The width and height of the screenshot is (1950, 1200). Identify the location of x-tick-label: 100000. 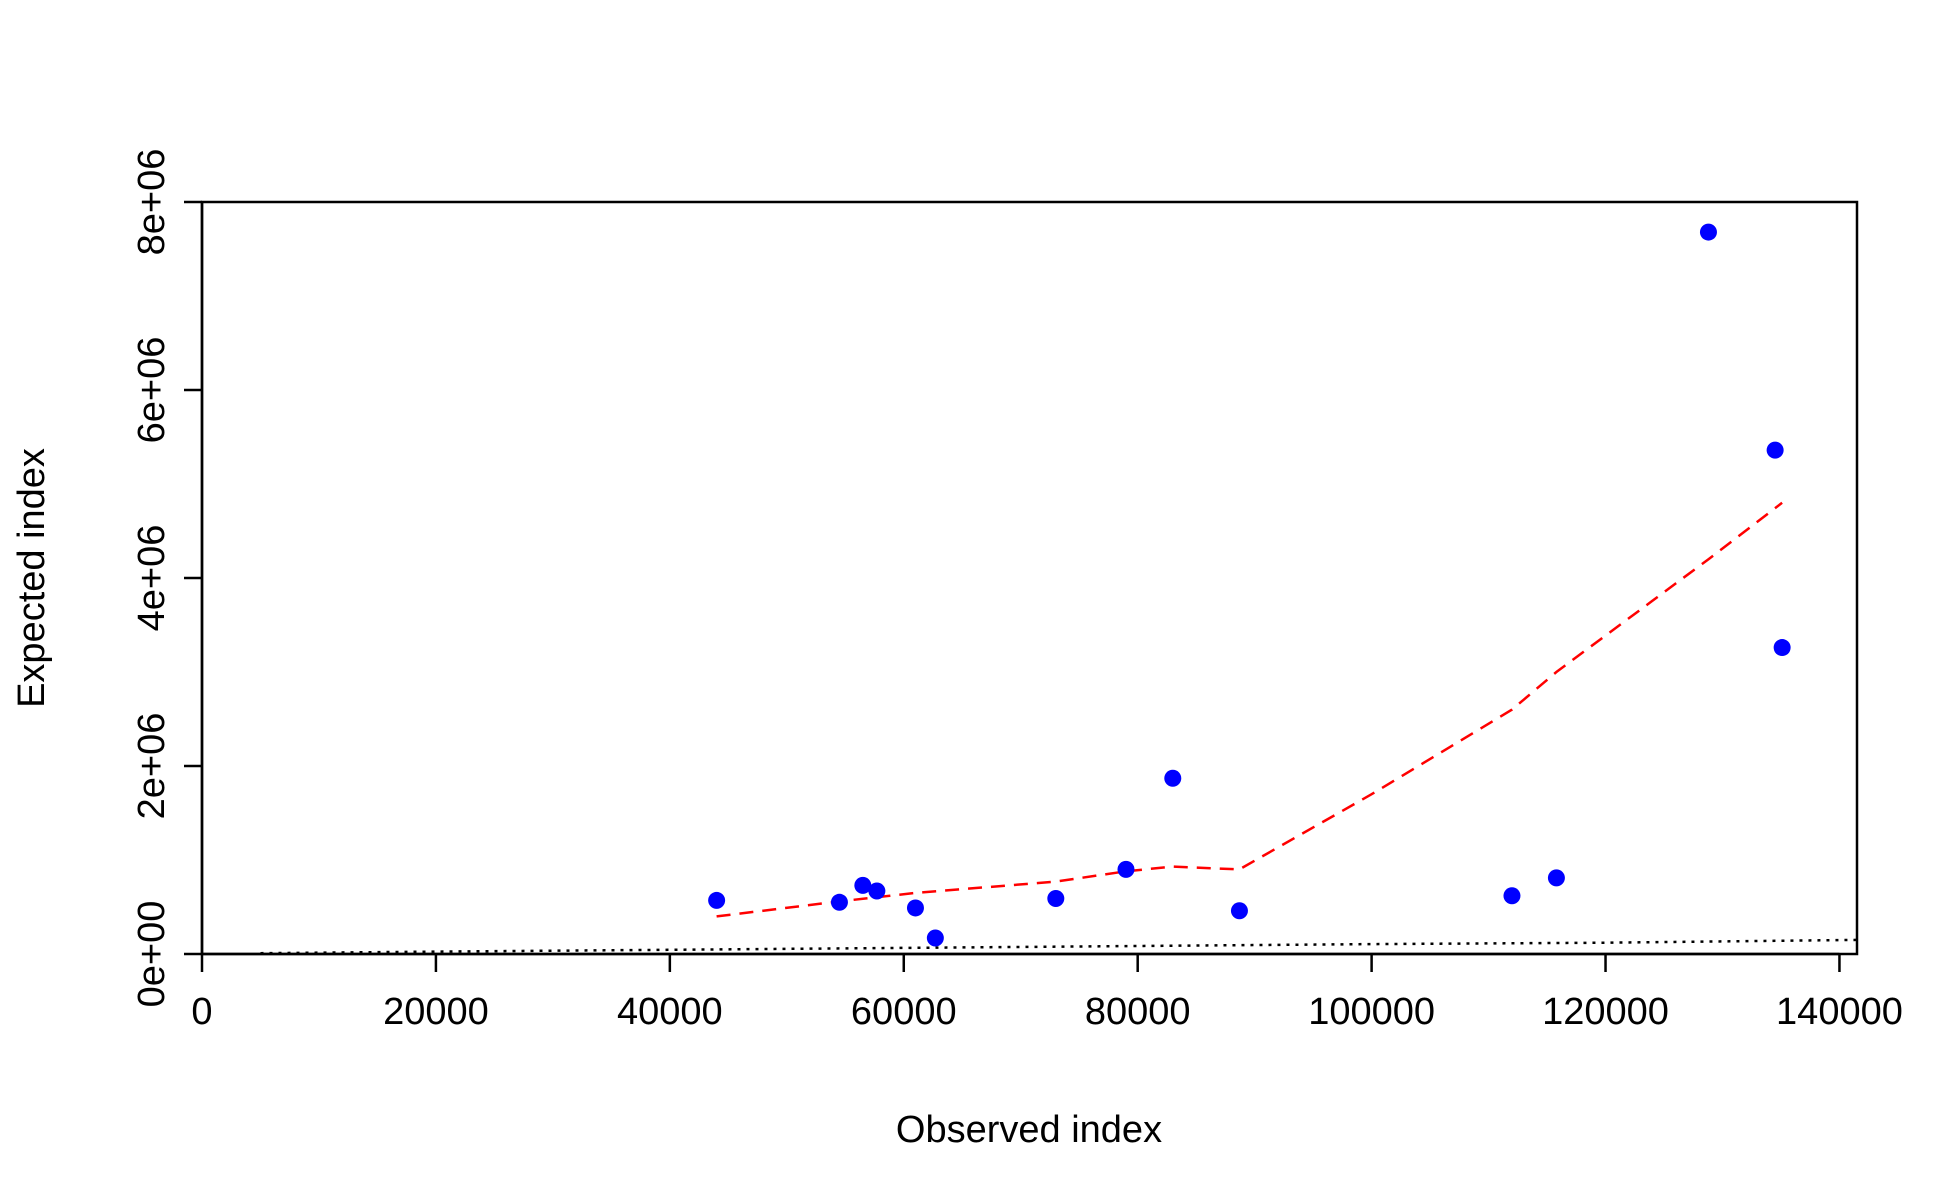
(1371, 1012).